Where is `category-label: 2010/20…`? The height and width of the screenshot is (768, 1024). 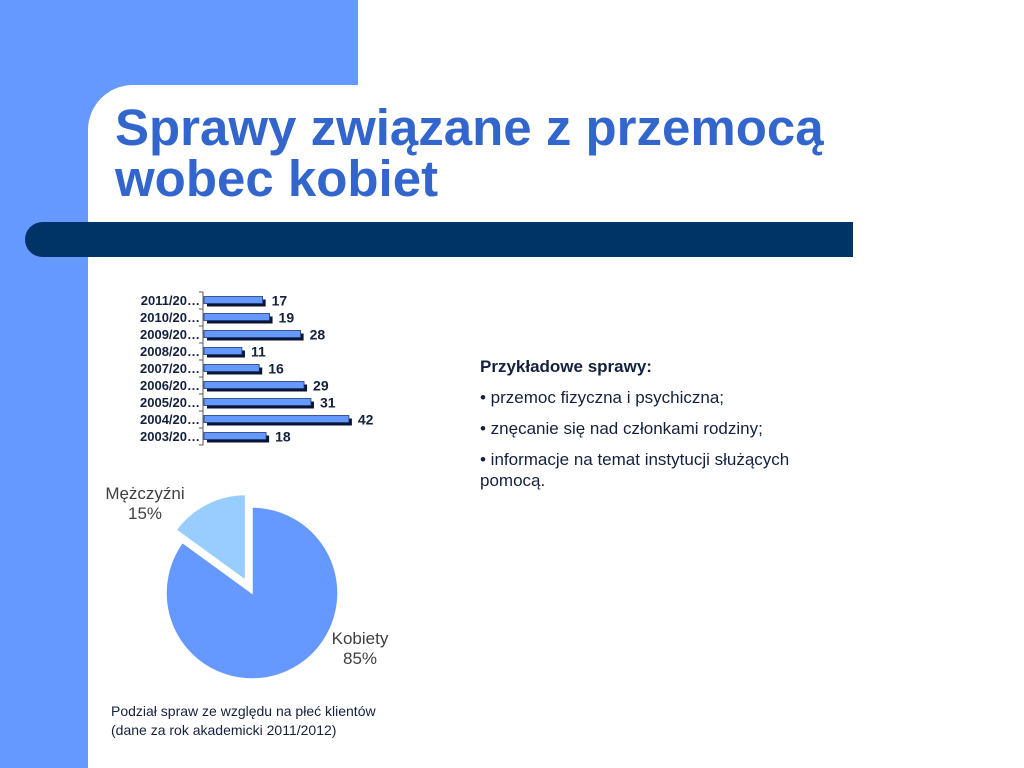 category-label: 2010/20… is located at coordinates (170, 317).